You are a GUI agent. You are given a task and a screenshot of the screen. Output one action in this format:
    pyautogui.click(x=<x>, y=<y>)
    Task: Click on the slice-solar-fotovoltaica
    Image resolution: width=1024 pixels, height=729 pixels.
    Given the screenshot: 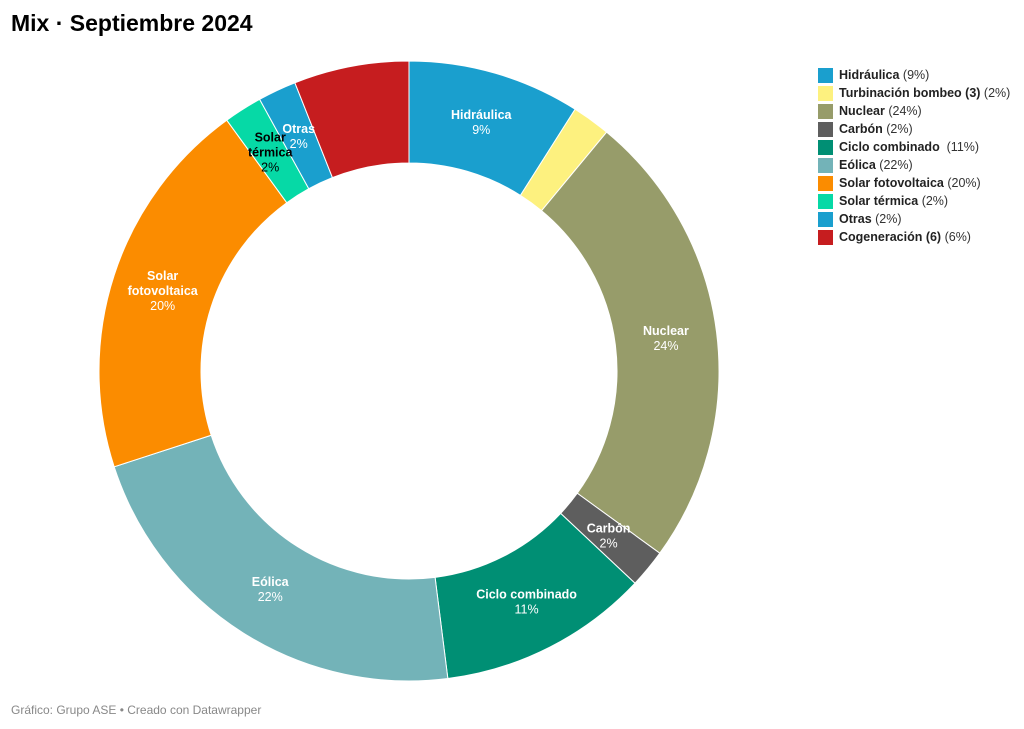 What is the action you would take?
    pyautogui.click(x=193, y=293)
    